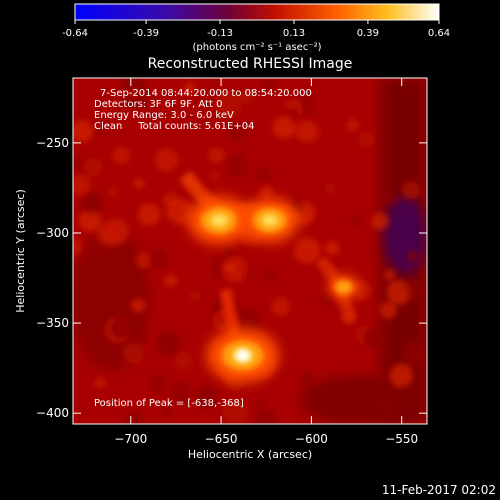  I want to click on x-tick-label: −550, so click(401, 439).